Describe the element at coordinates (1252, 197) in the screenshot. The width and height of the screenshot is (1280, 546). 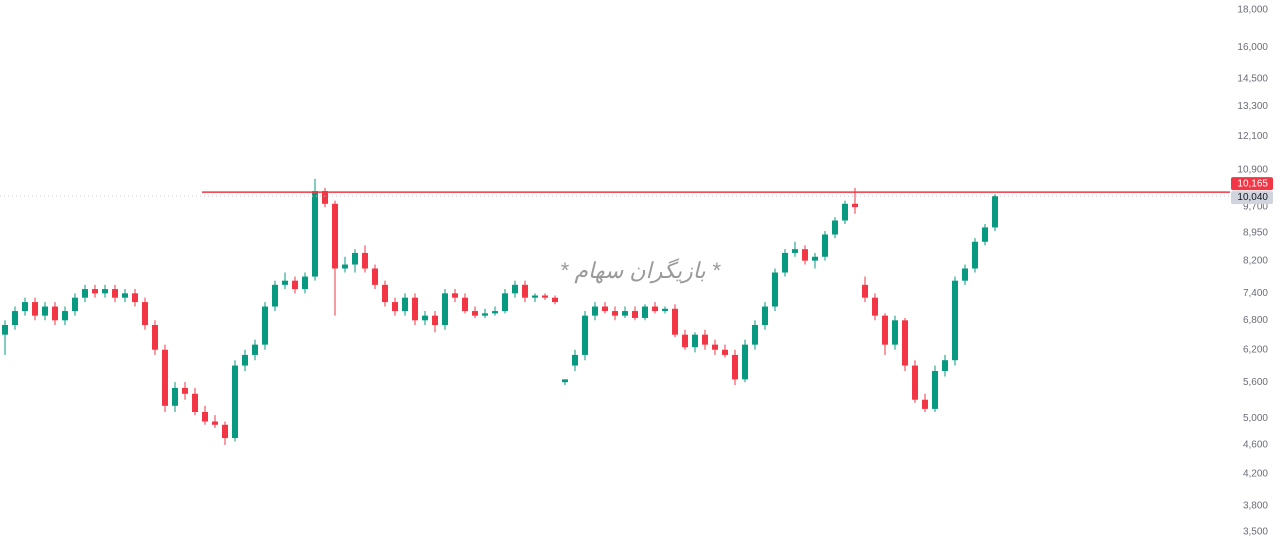
I see `last-price-label: 10,040` at that location.